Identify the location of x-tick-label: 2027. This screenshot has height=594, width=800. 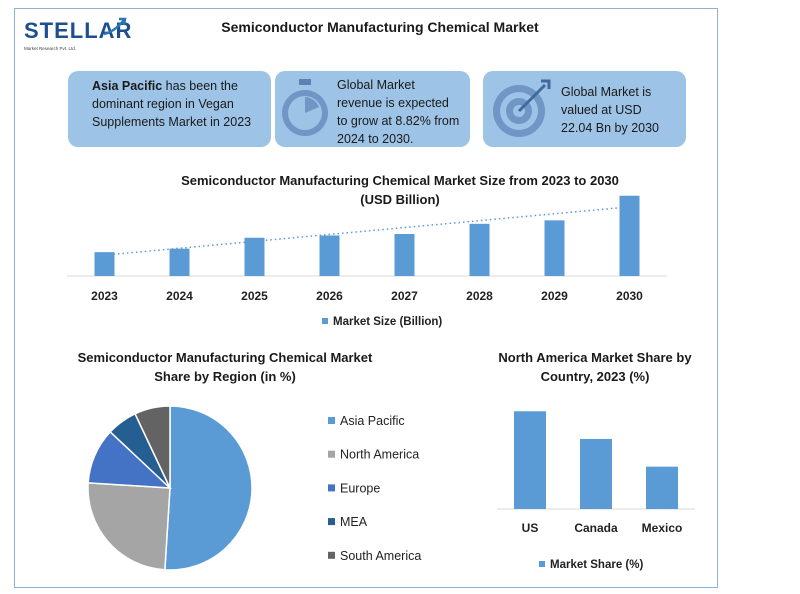
(404, 296).